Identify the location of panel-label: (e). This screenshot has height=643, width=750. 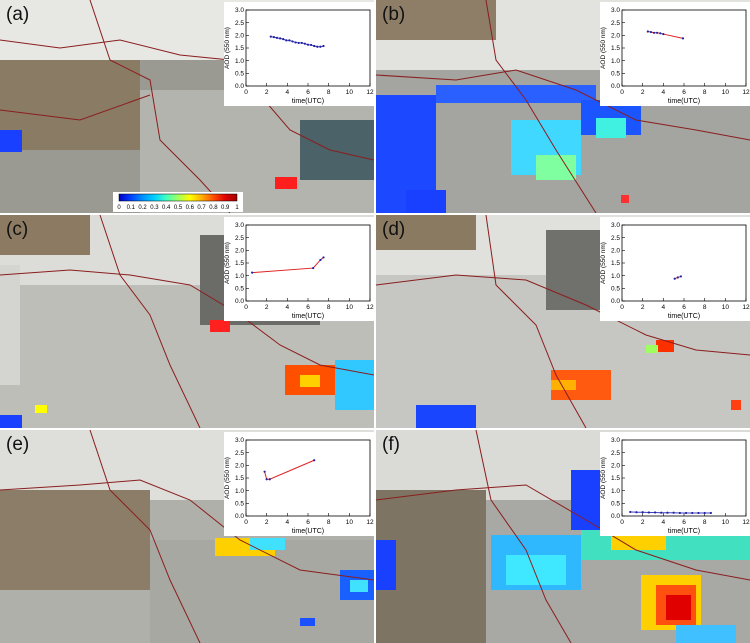
(18, 444).